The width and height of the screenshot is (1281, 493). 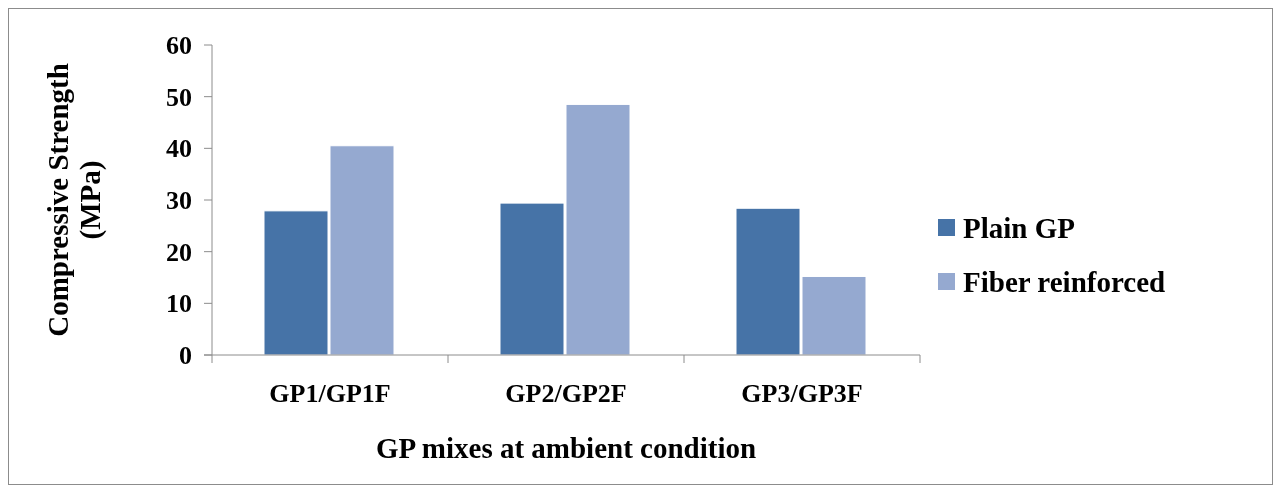 What do you see at coordinates (179, 201) in the screenshot?
I see `y-tick-label: 30` at bounding box center [179, 201].